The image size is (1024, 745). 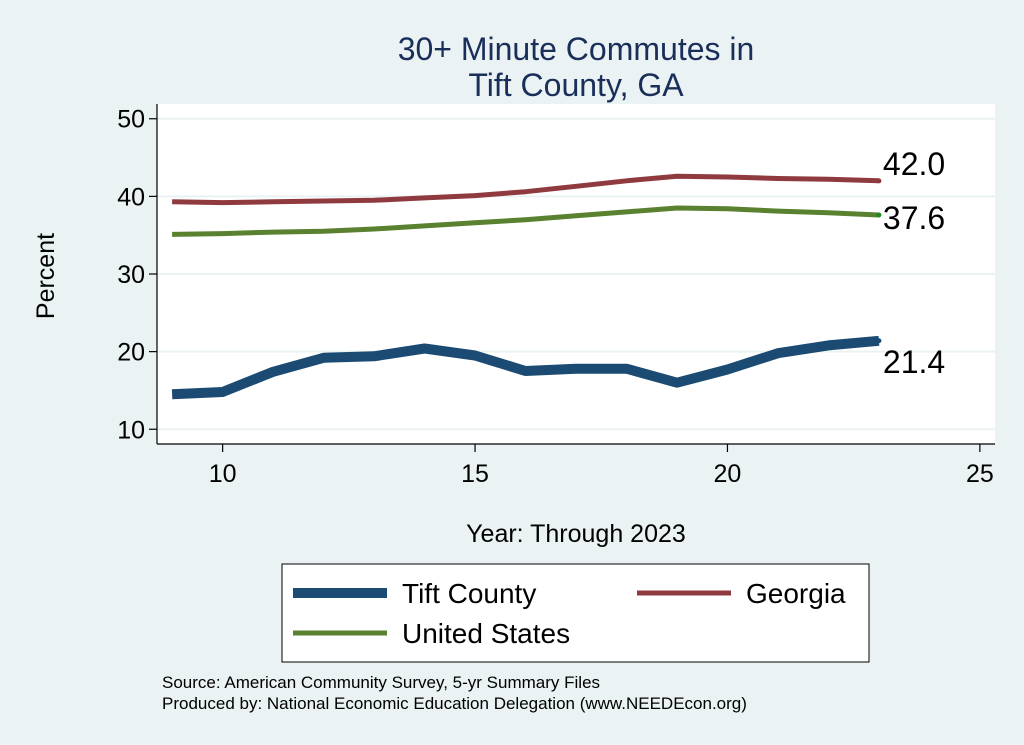 What do you see at coordinates (879, 341) in the screenshot?
I see `end-marker-tift-county` at bounding box center [879, 341].